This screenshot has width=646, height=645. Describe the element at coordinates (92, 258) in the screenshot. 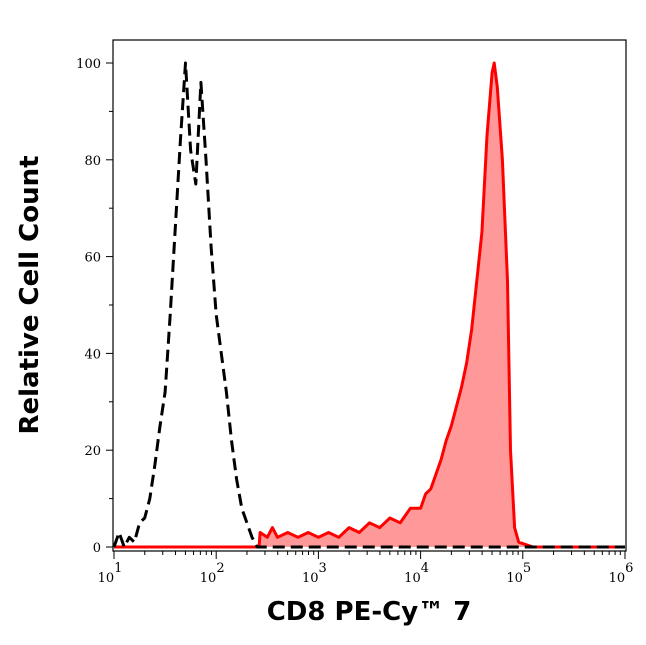

I see `y-tick-label: 60` at that location.